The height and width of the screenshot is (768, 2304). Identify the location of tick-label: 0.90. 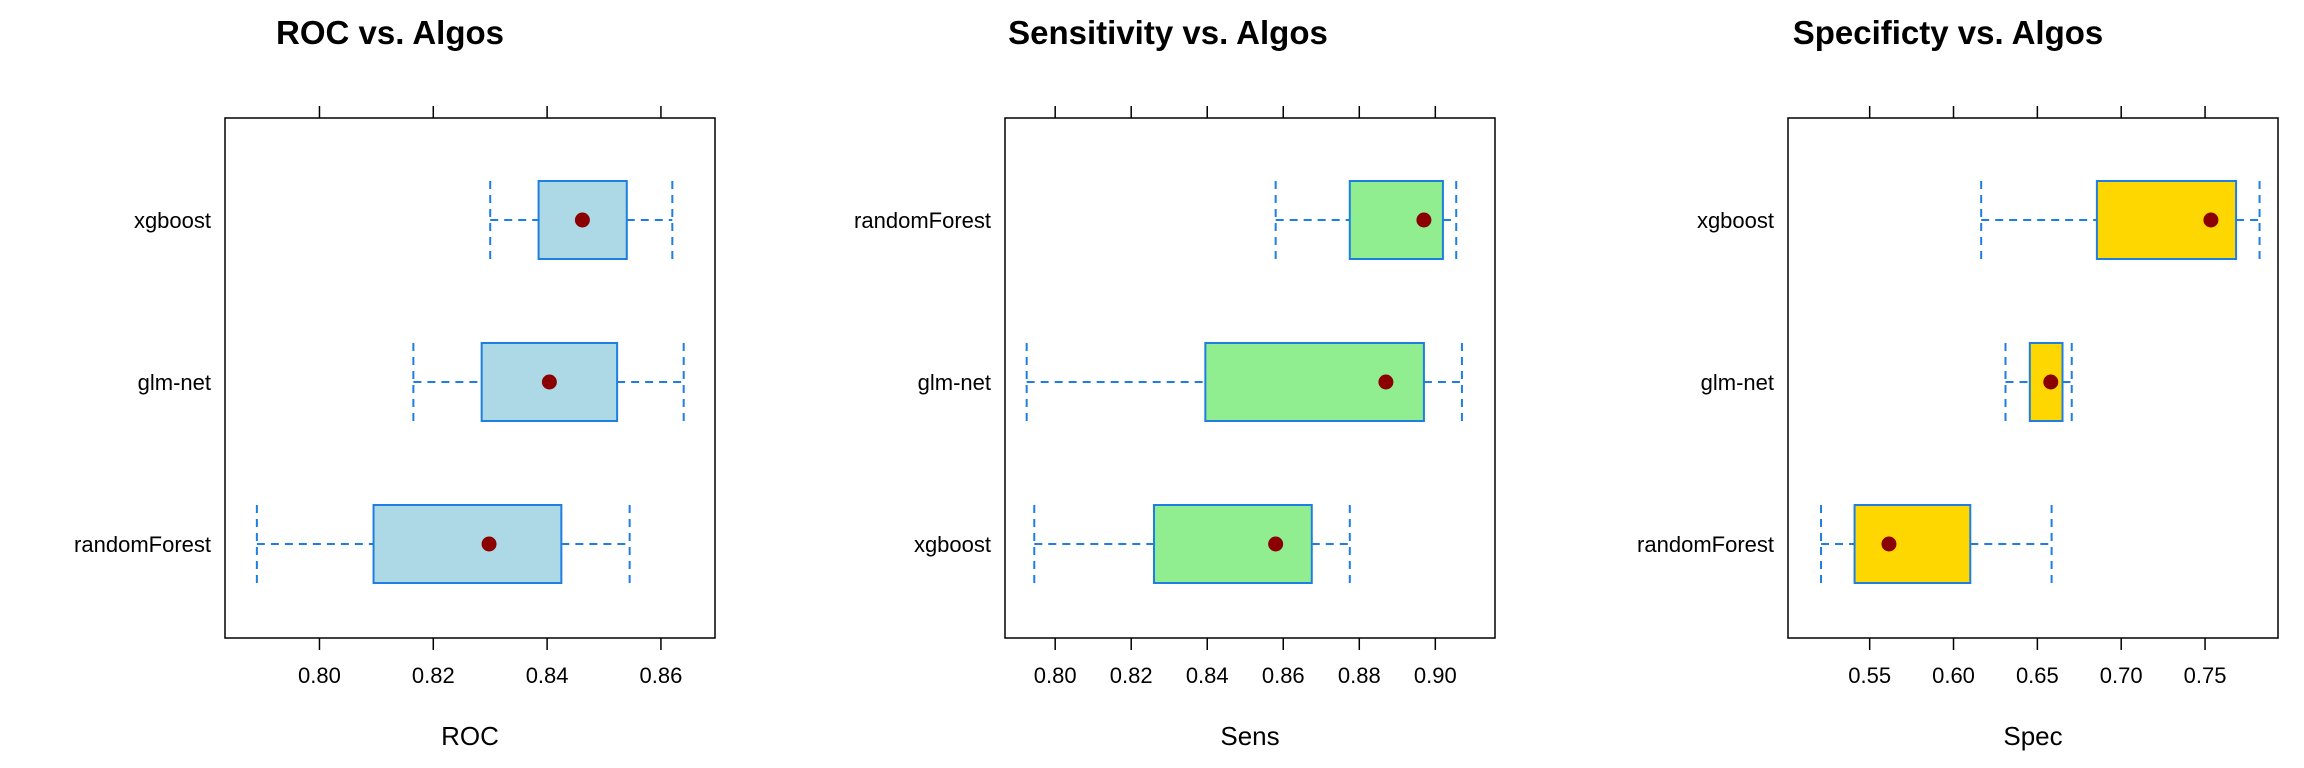
(1435, 675).